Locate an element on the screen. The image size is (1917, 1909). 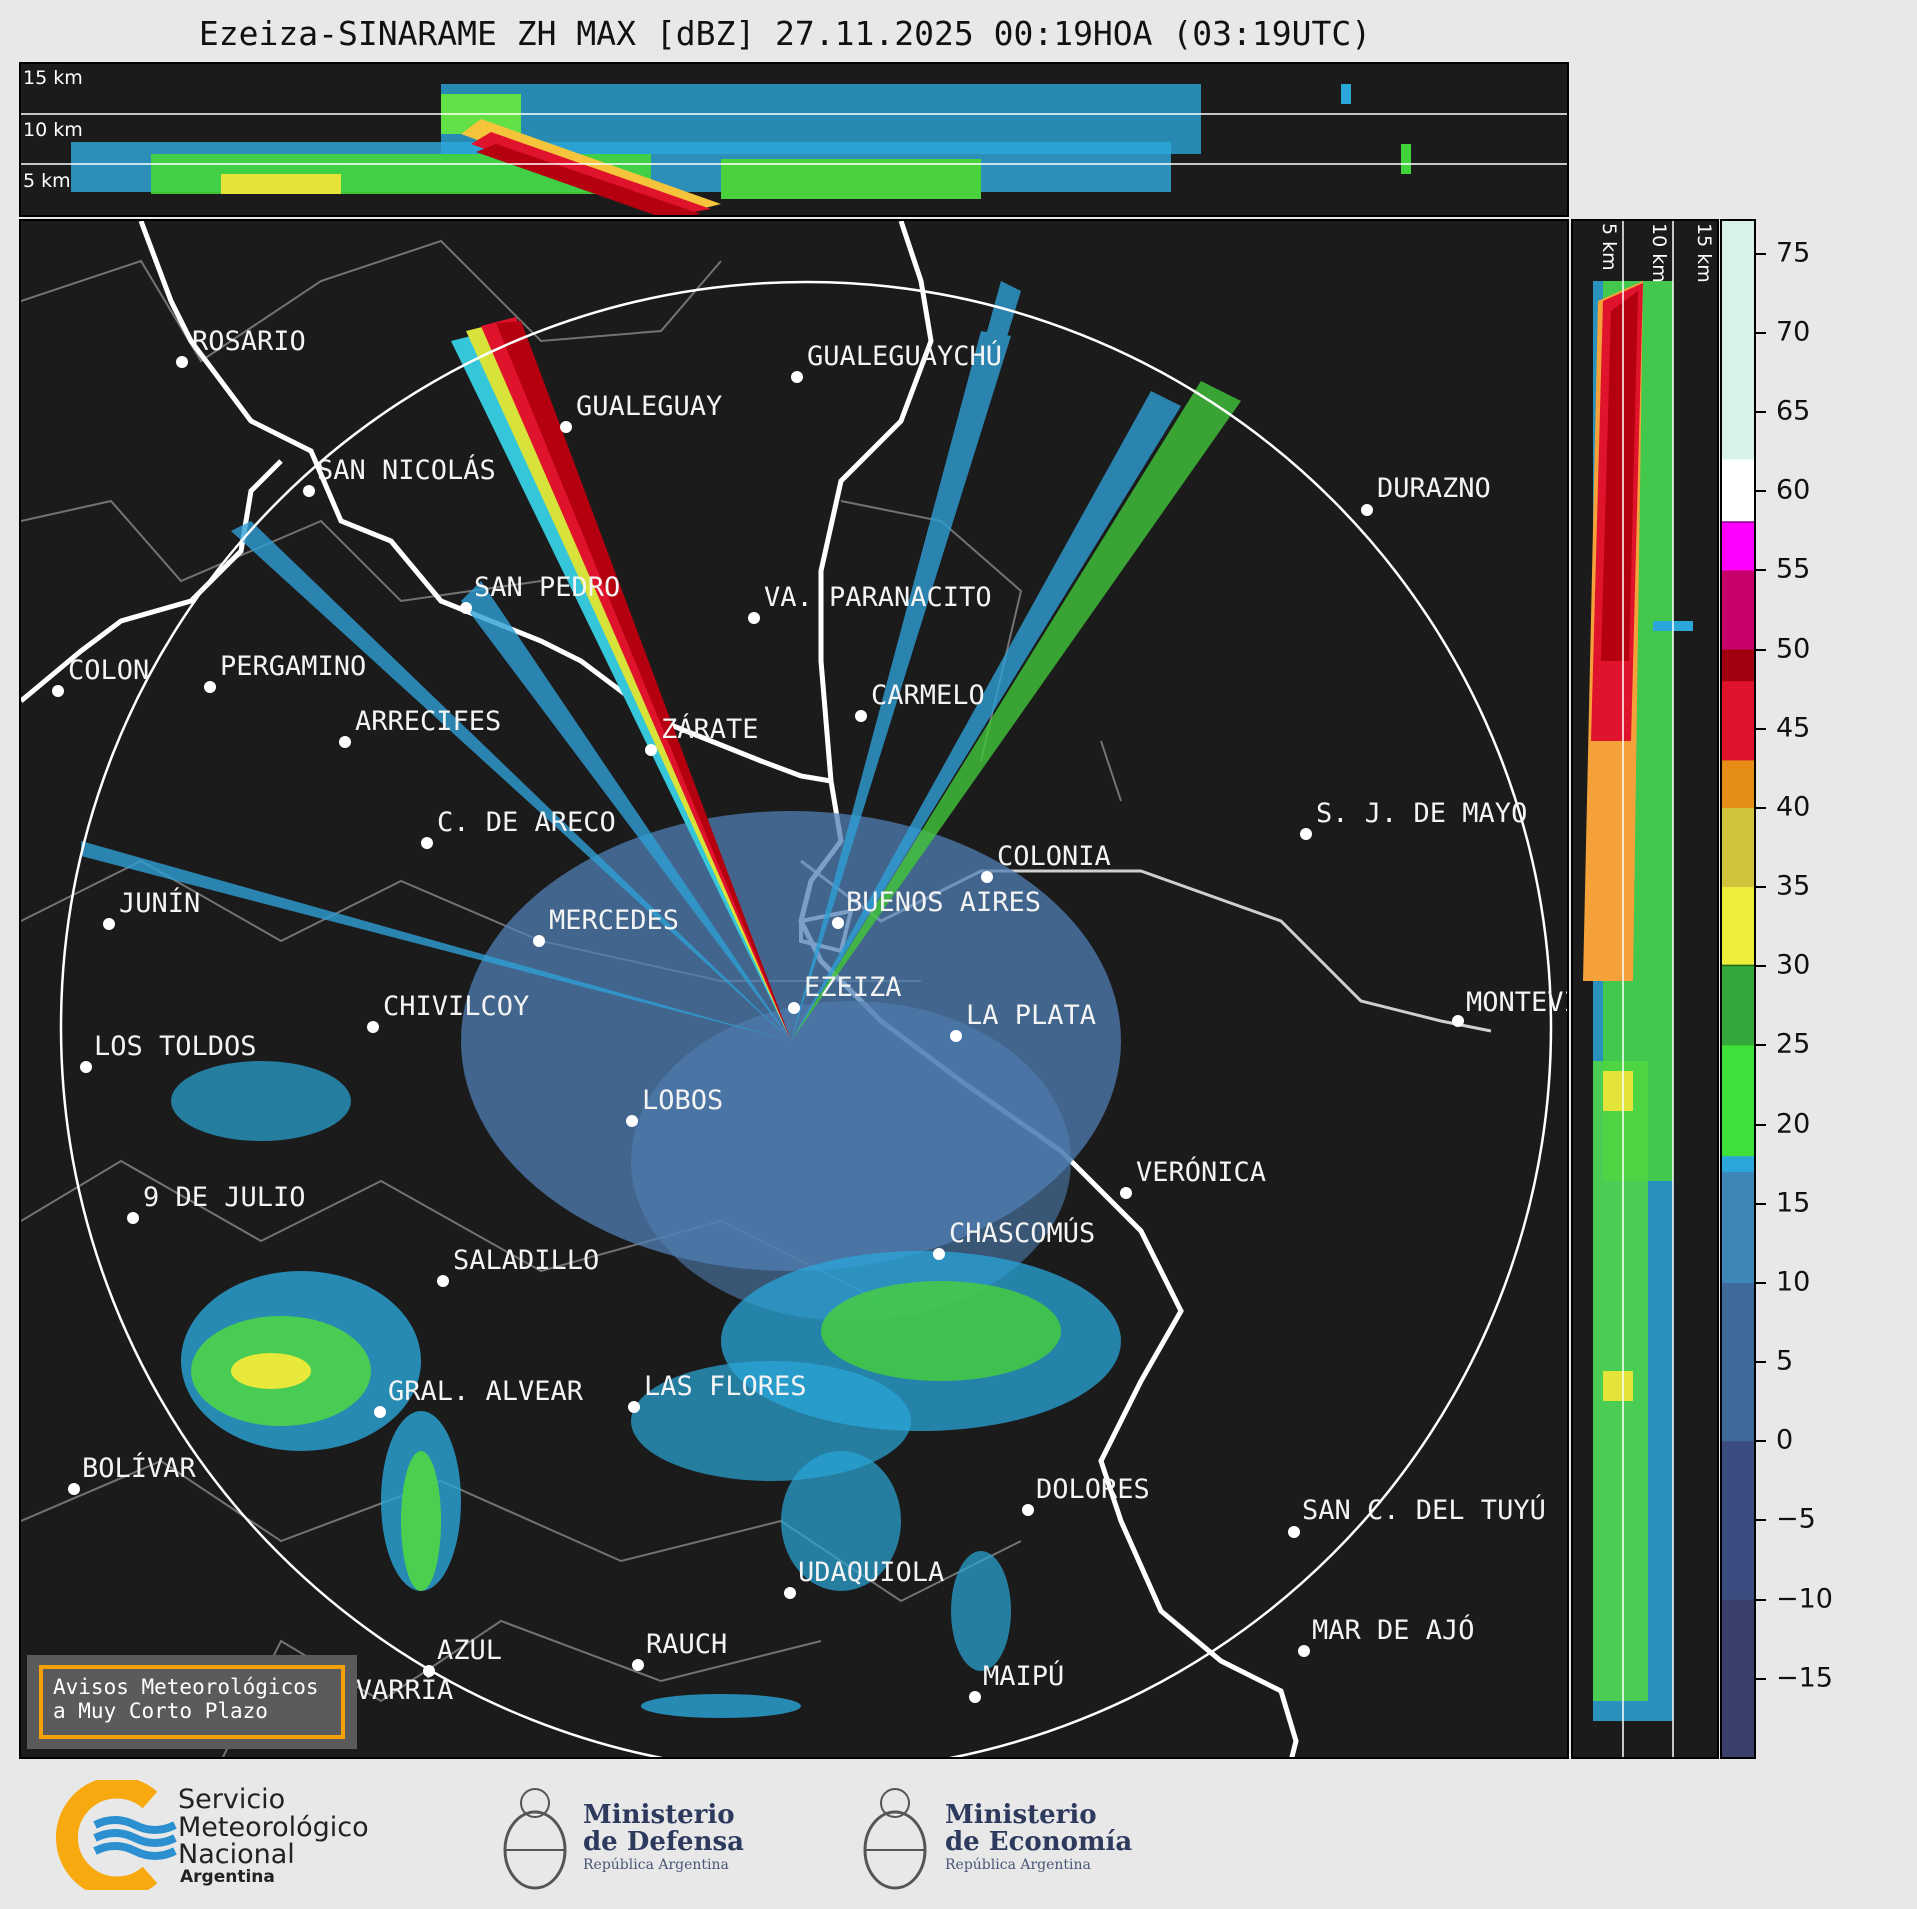
city-dot-azul is located at coordinates (429, 1671).